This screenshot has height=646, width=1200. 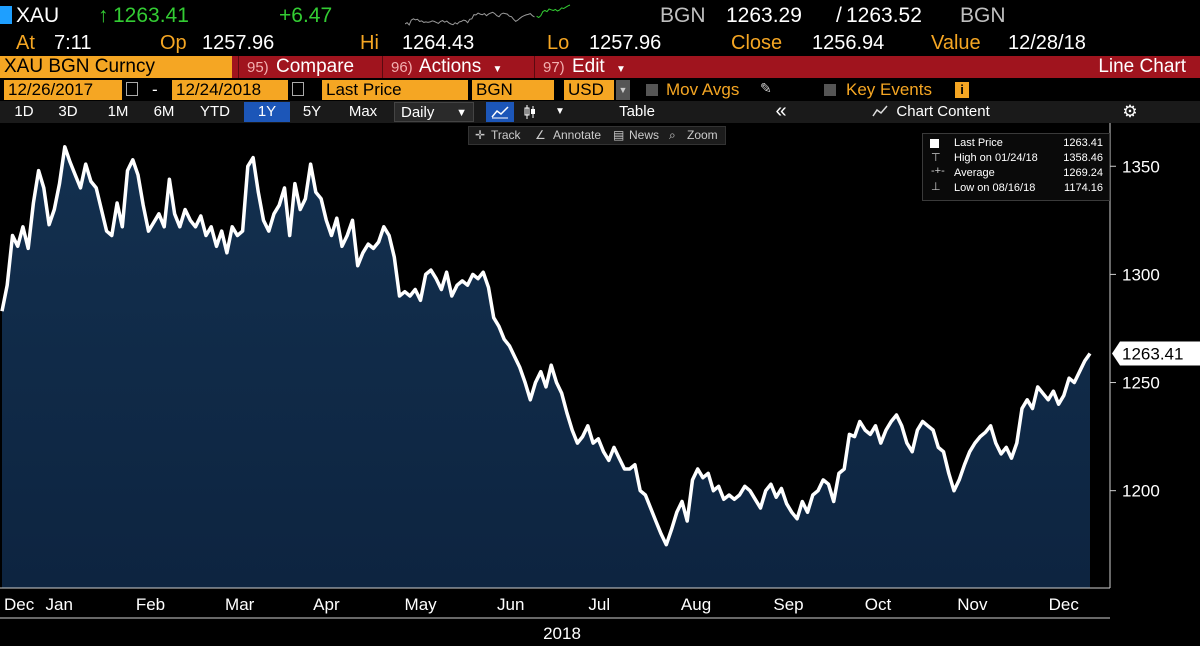 I want to click on edit-button: 97) Edit ▼, so click(x=588, y=67).